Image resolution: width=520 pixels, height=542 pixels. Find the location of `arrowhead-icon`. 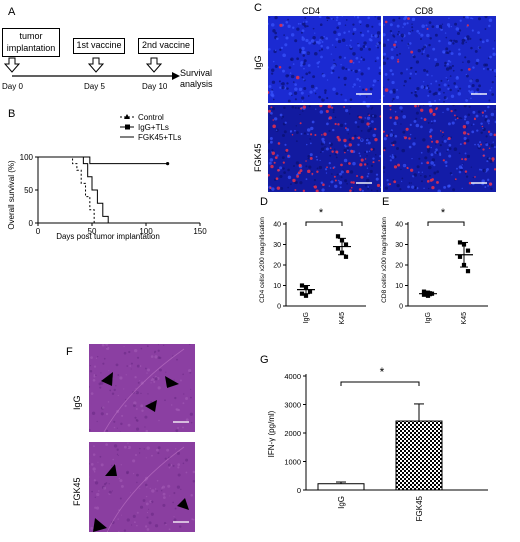

arrowhead-icon is located at coordinates (172, 382).